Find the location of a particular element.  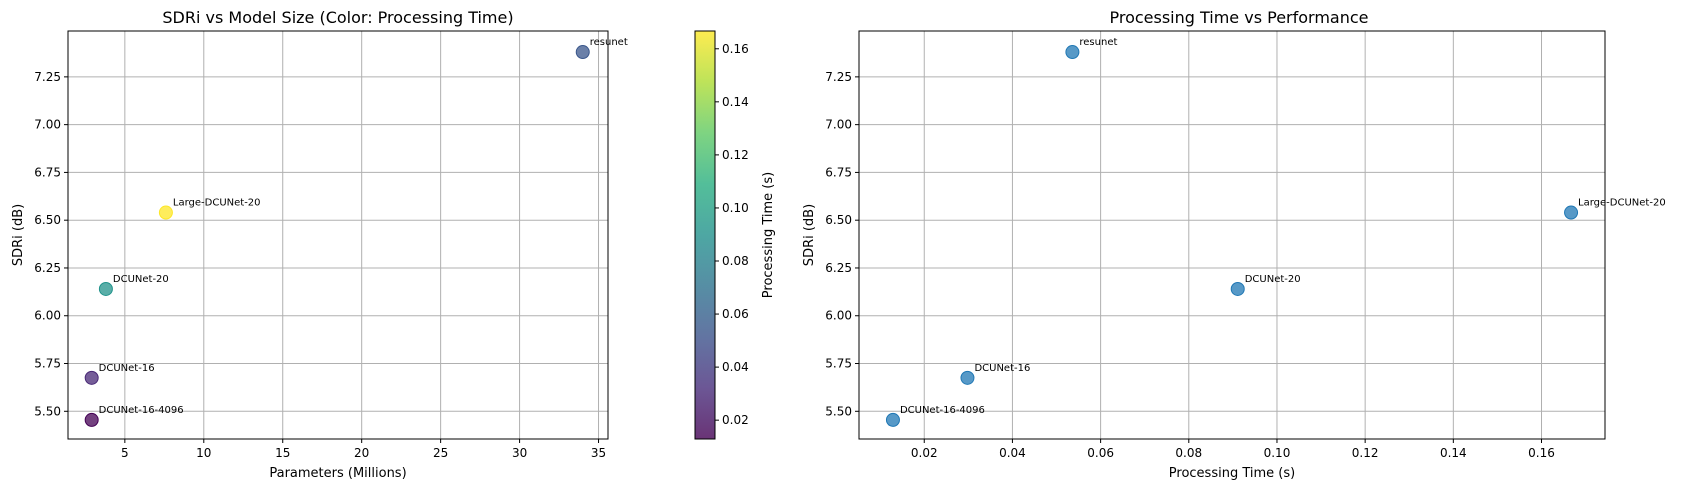

colorbar-ticks: 0.02 0.04 0.06 0.08 0.10 0.12 0.14 0.16 is located at coordinates (732, 234).